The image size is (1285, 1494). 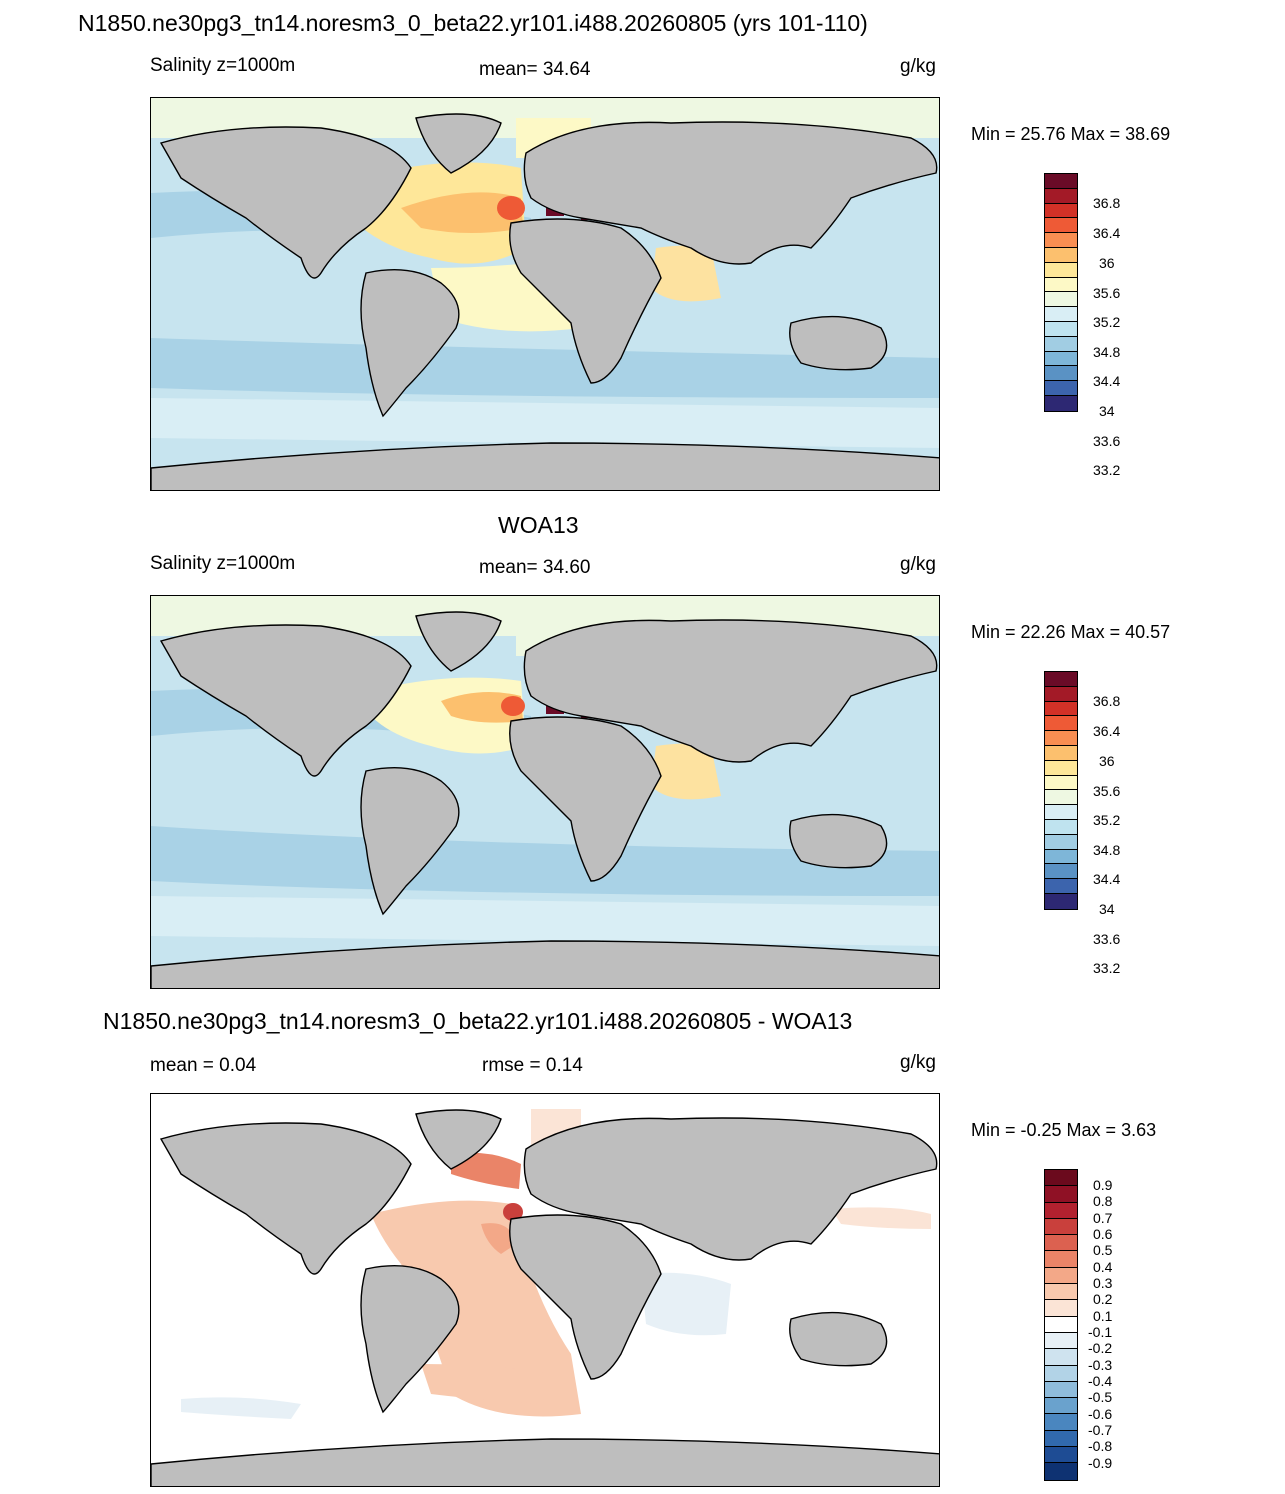 I want to click on colorbar-label: -0.8, so click(x=1100, y=1446).